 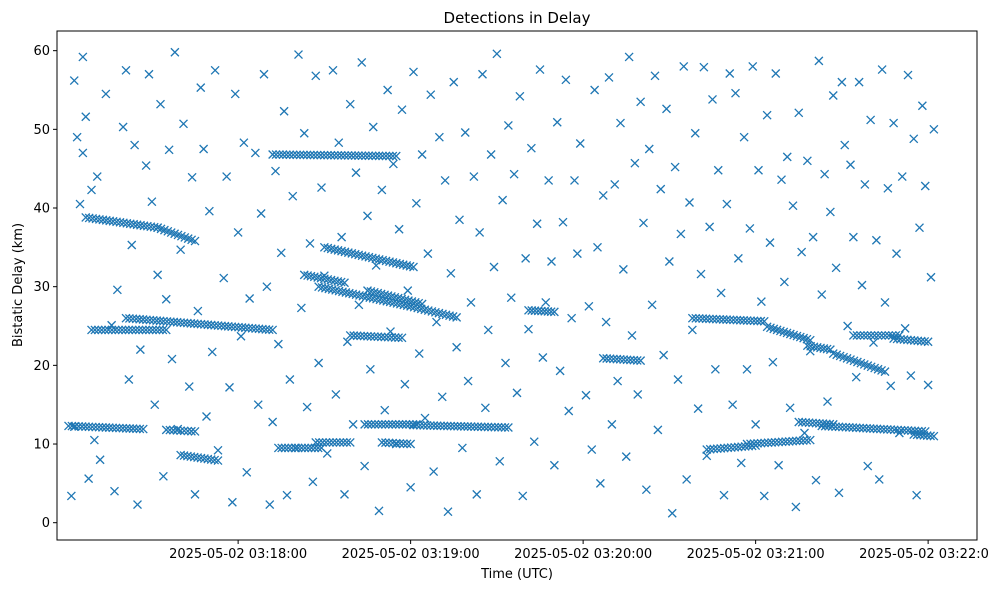 What do you see at coordinates (583, 554) in the screenshot?
I see `x-tick-label: 2025-05-02 03:20:00` at bounding box center [583, 554].